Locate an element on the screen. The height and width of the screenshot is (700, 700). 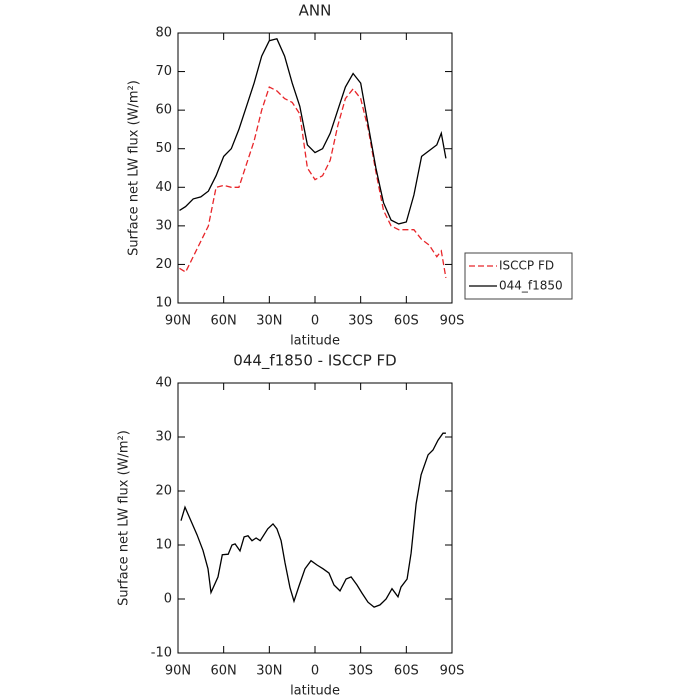
legend-label: 044_f1850 is located at coordinates (531, 286).